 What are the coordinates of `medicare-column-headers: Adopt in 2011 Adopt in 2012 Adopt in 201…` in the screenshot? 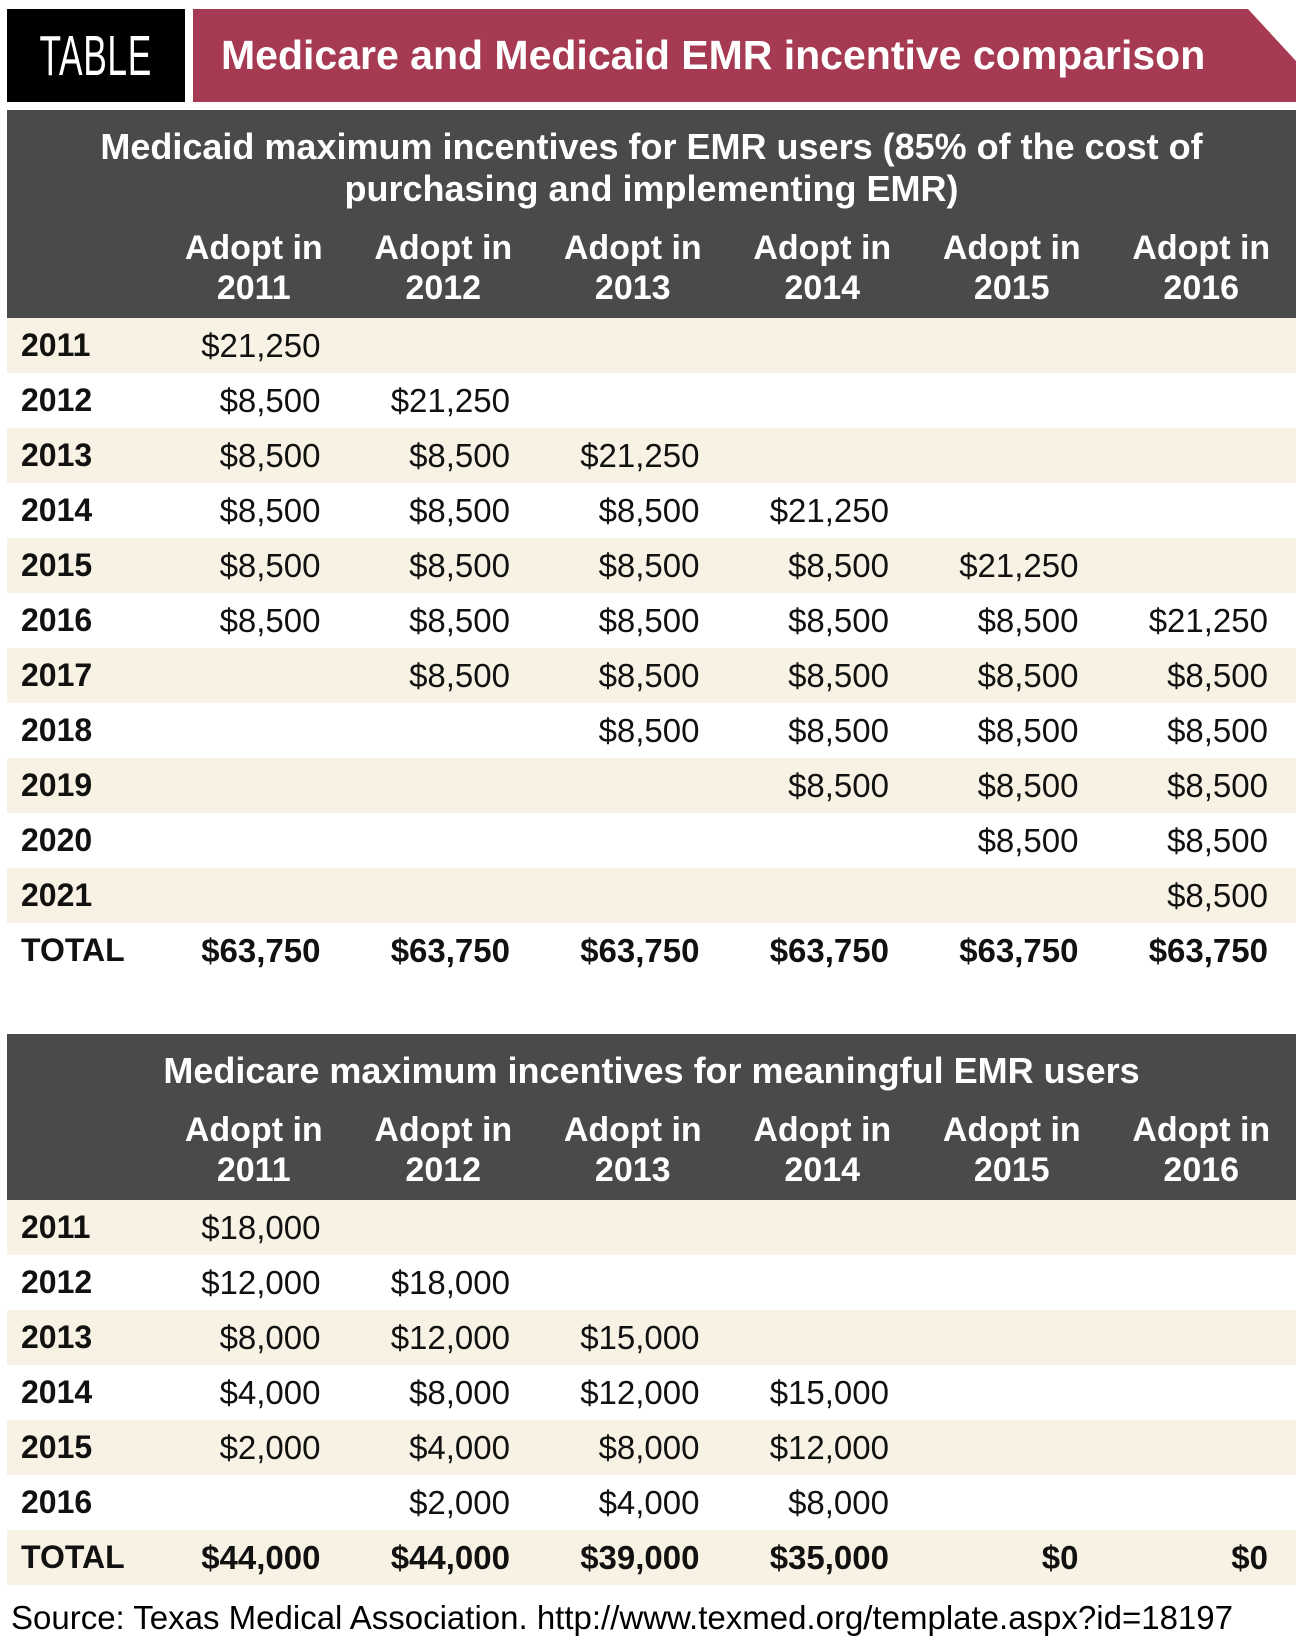 It's located at (651, 1150).